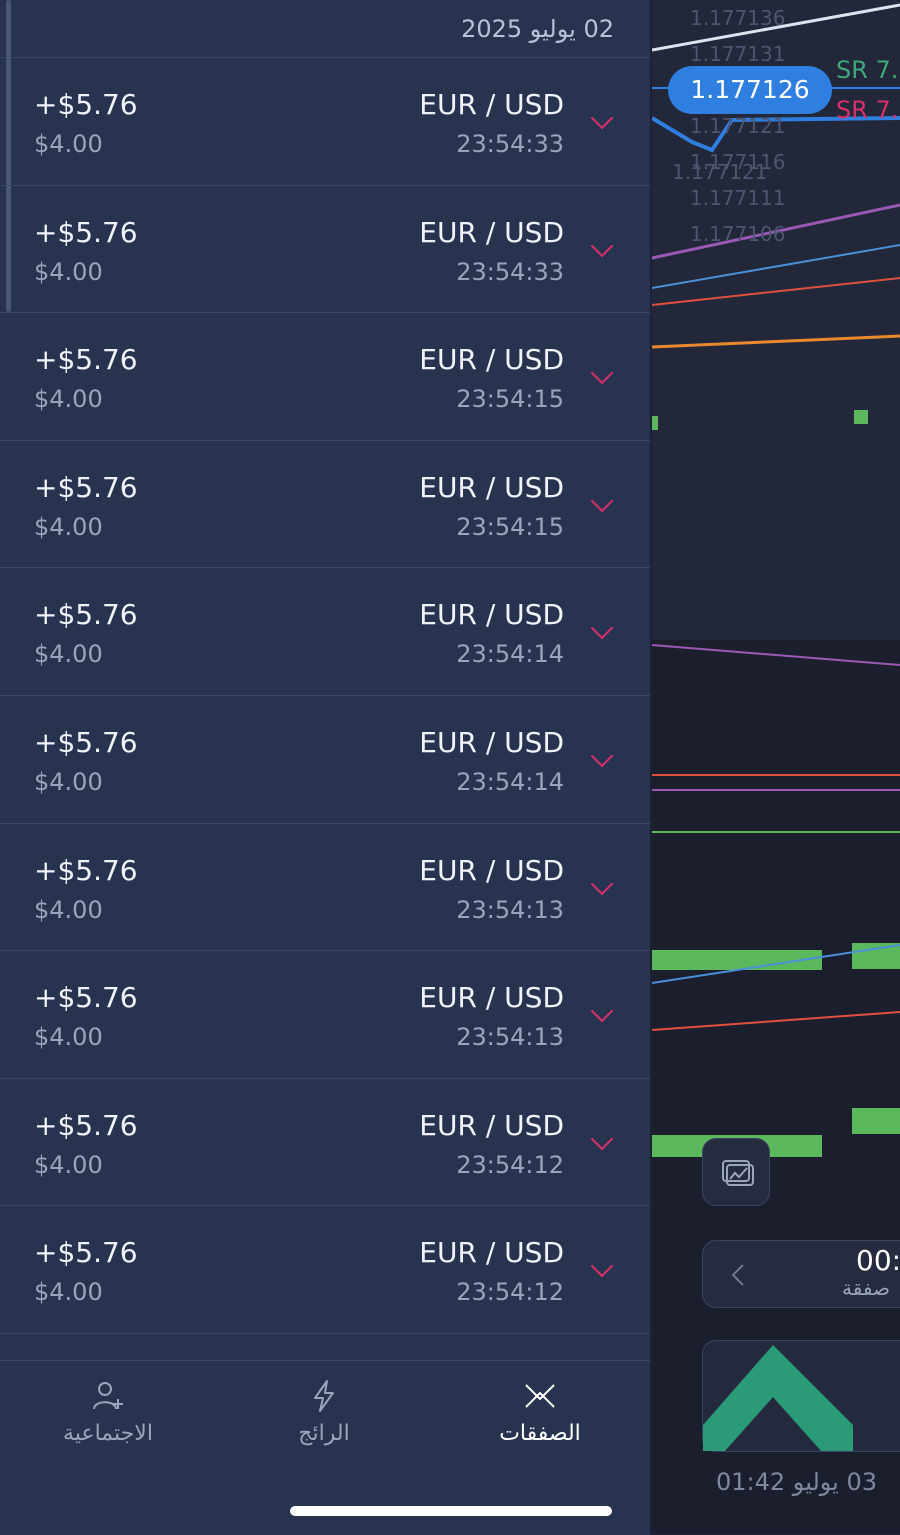 This screenshot has width=900, height=1535. I want to click on timer-value: 00:0, so click(878, 1260).